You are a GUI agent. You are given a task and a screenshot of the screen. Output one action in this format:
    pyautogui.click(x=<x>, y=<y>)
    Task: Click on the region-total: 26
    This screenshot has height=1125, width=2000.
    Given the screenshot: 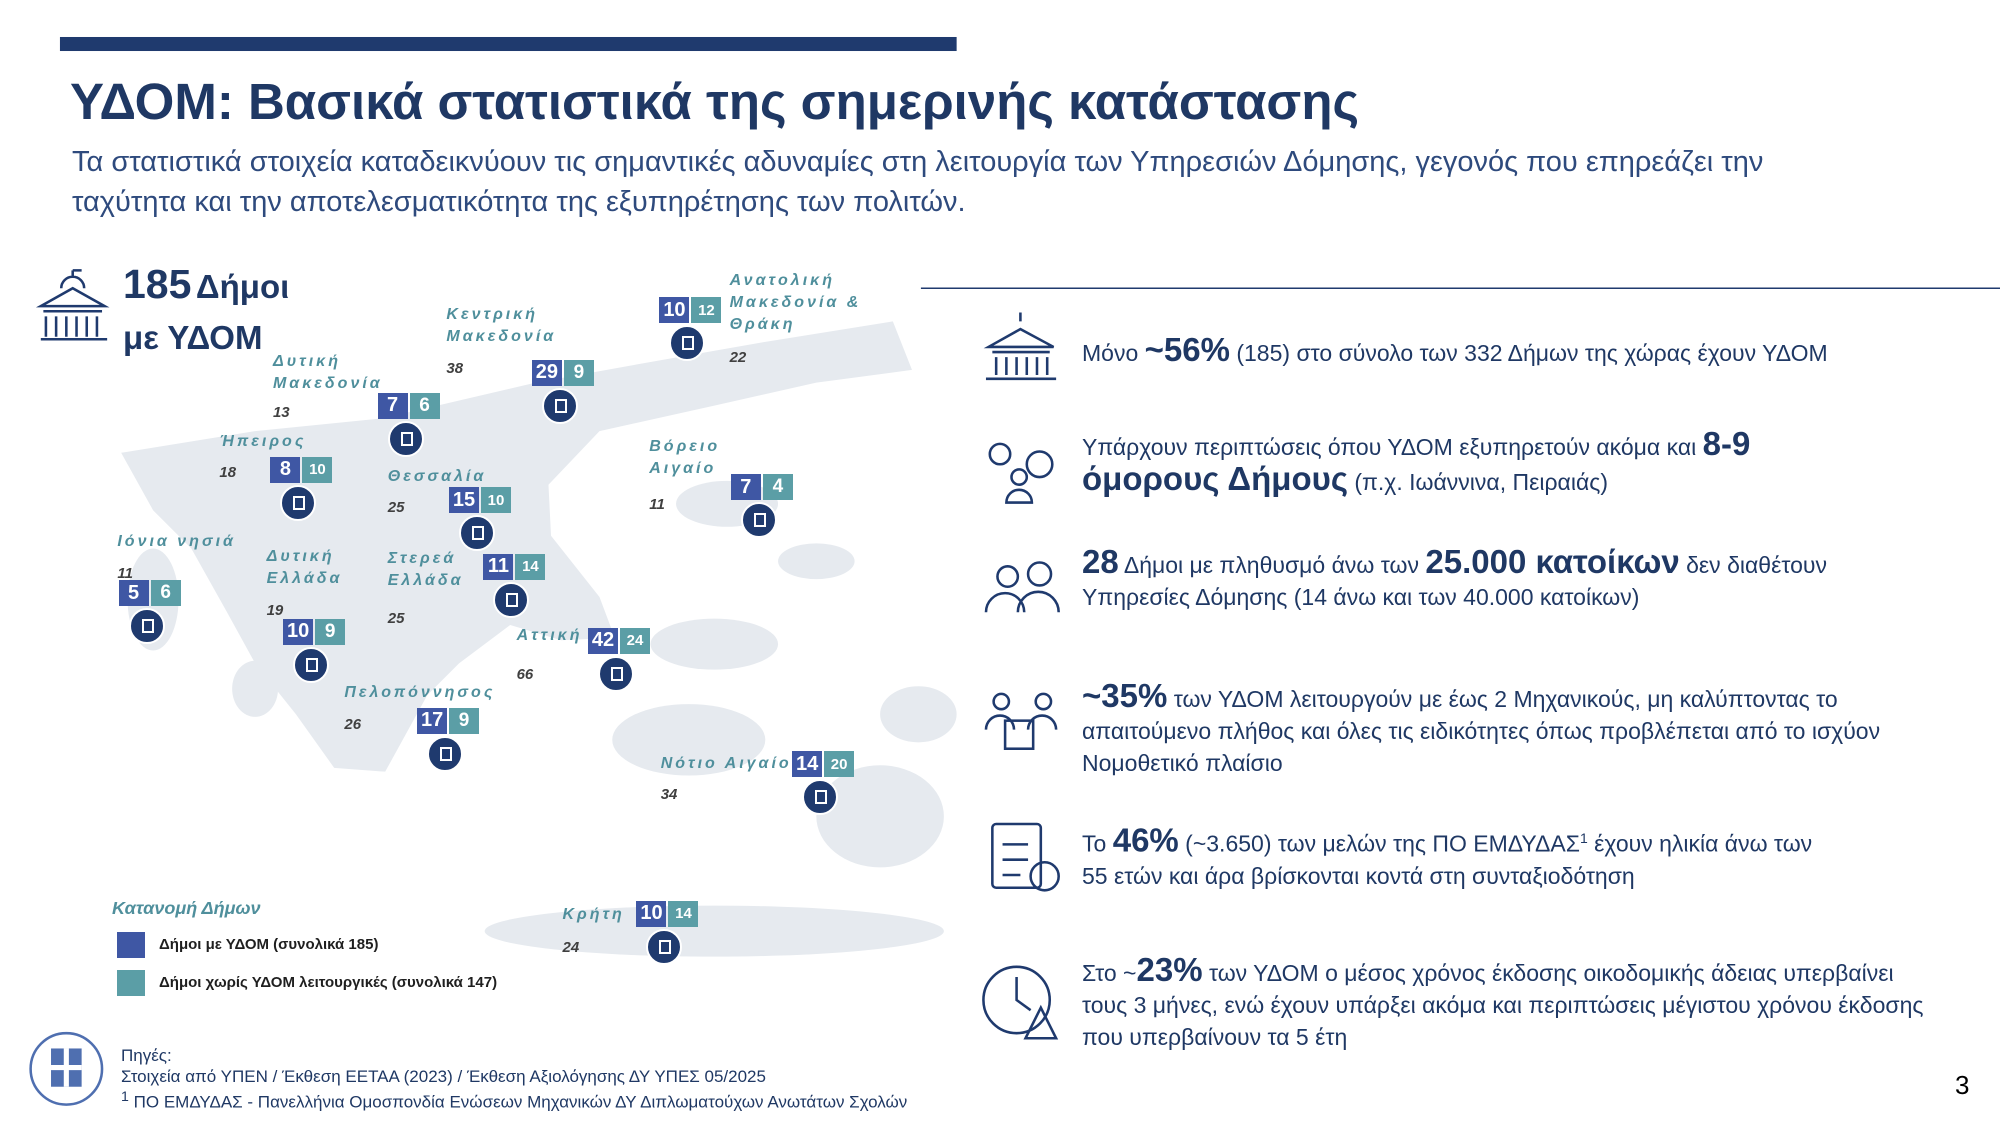 What is the action you would take?
    pyautogui.click(x=353, y=724)
    